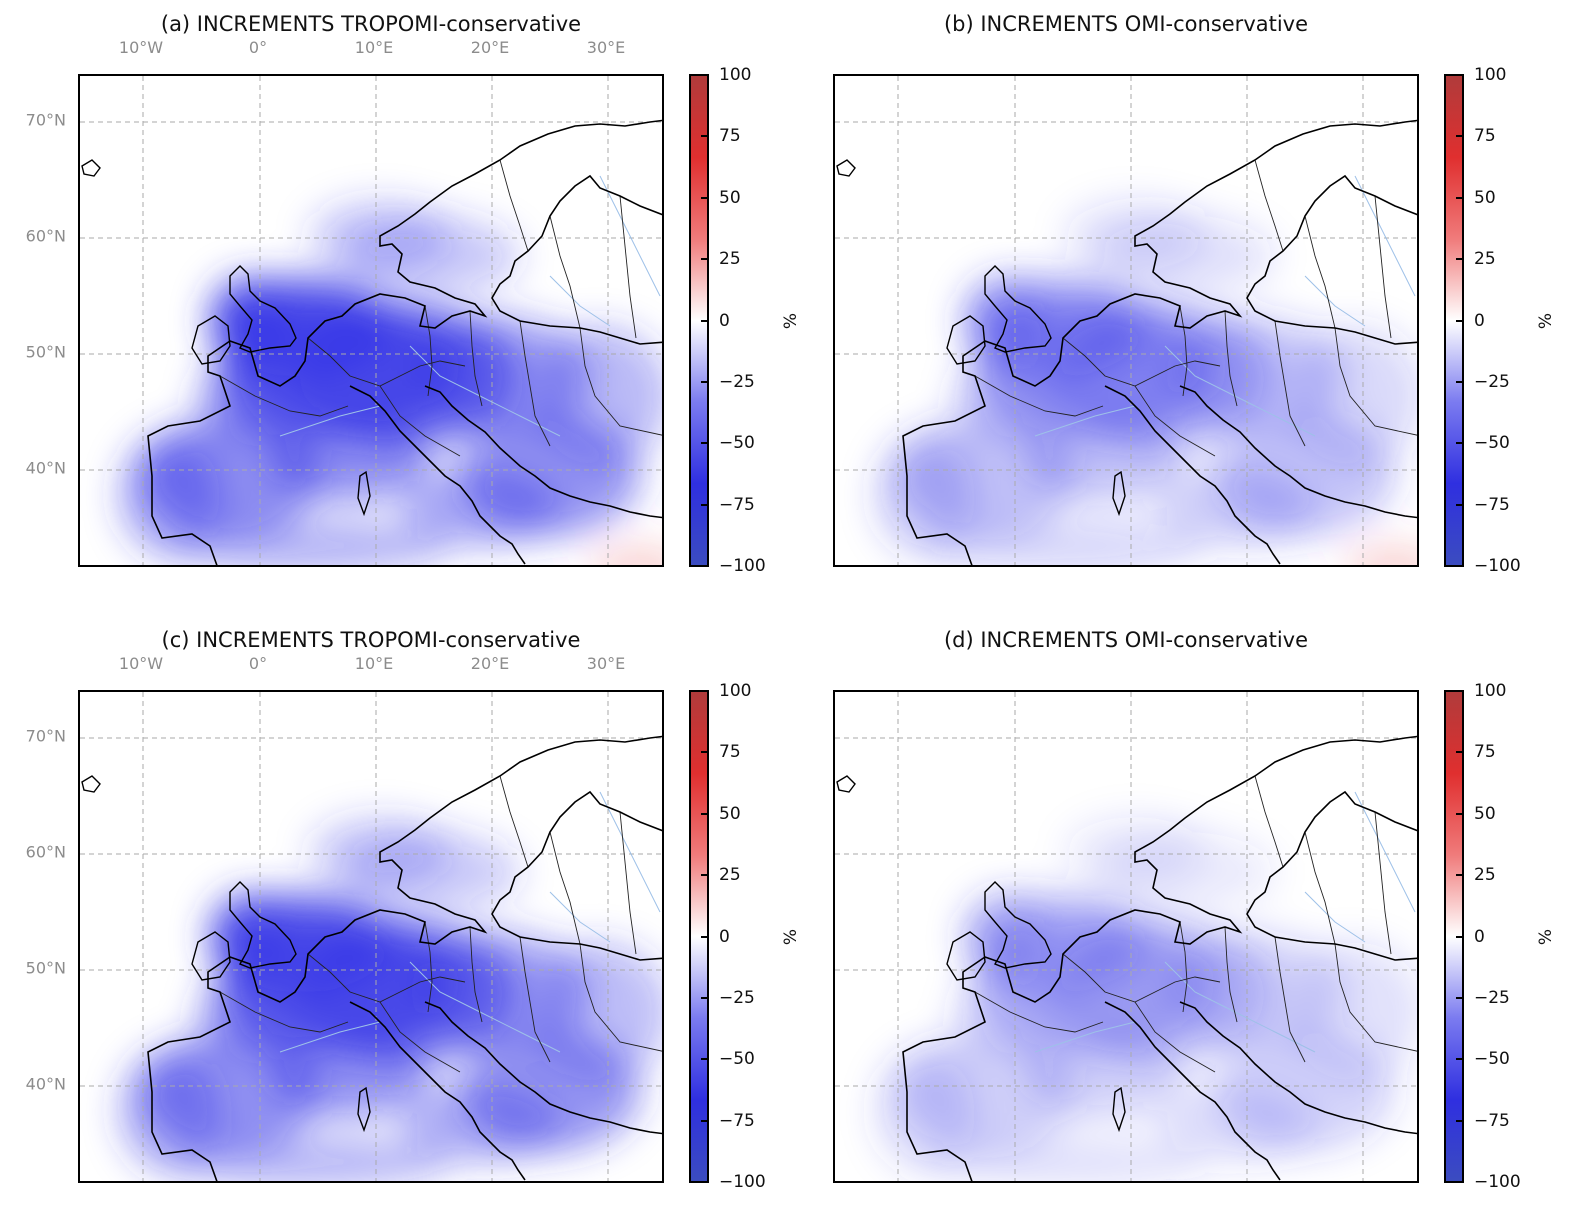  Describe the element at coordinates (258, 47) in the screenshot. I see `longitude-label: 0°` at that location.